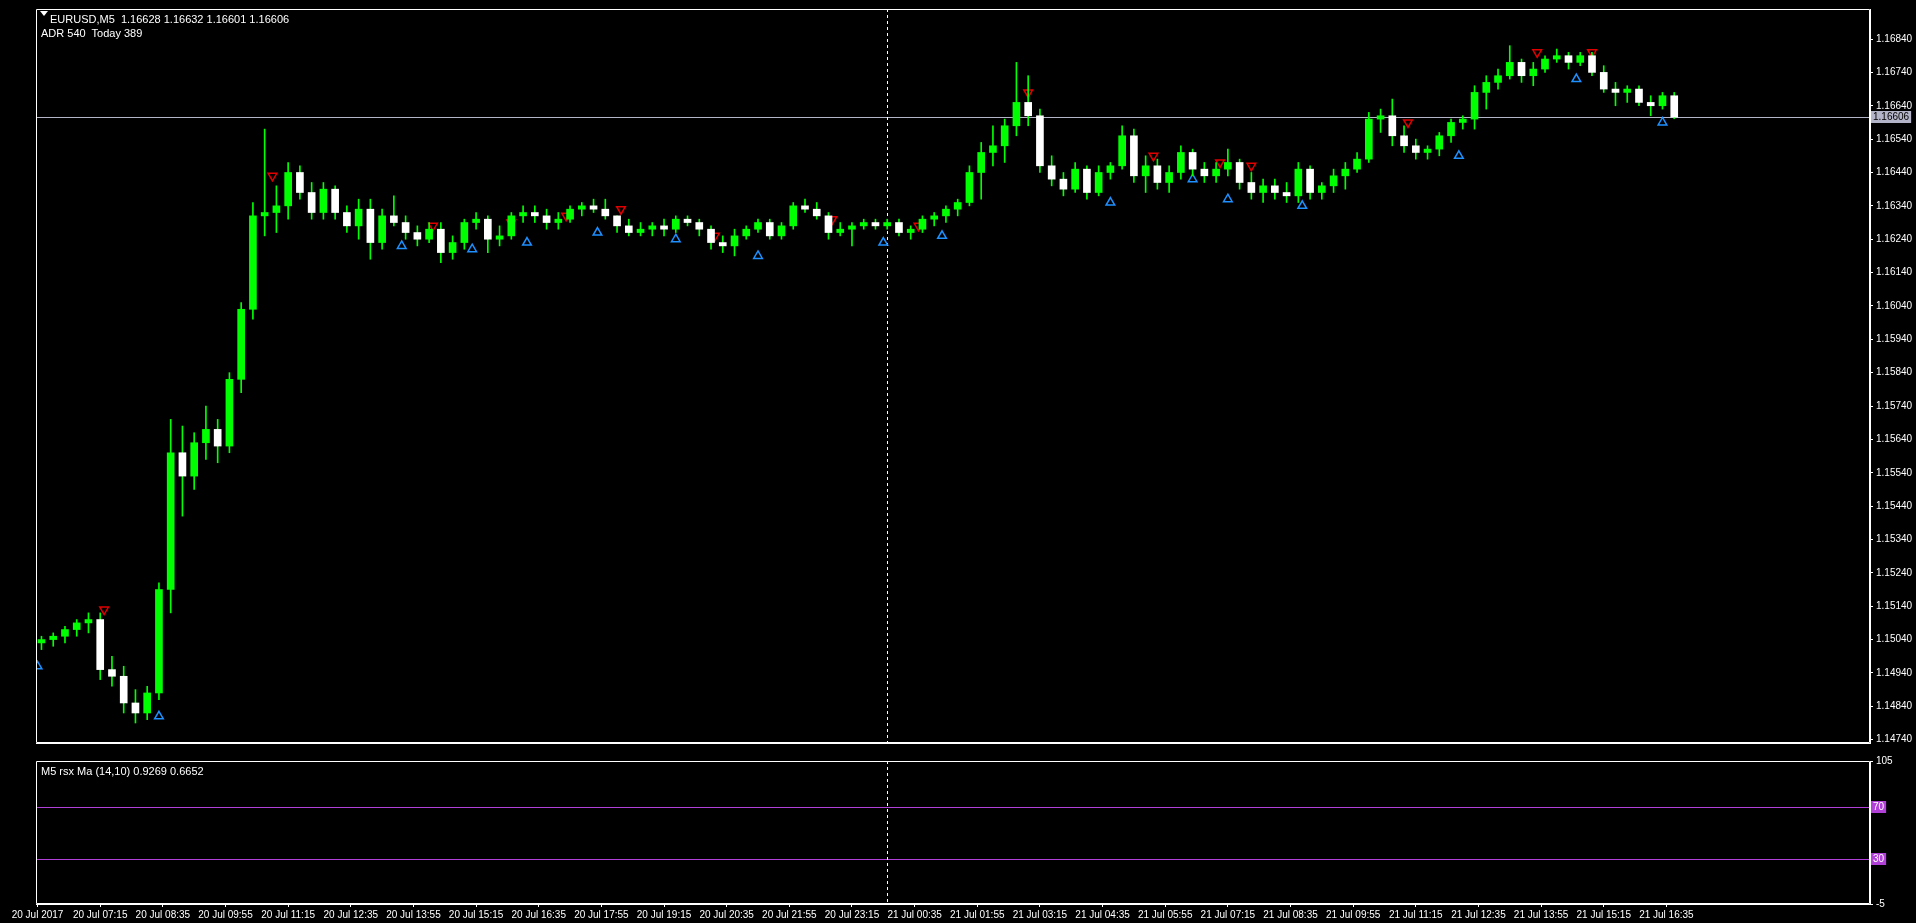  What do you see at coordinates (1894, 539) in the screenshot?
I see `y-tick-label: 1.15340` at bounding box center [1894, 539].